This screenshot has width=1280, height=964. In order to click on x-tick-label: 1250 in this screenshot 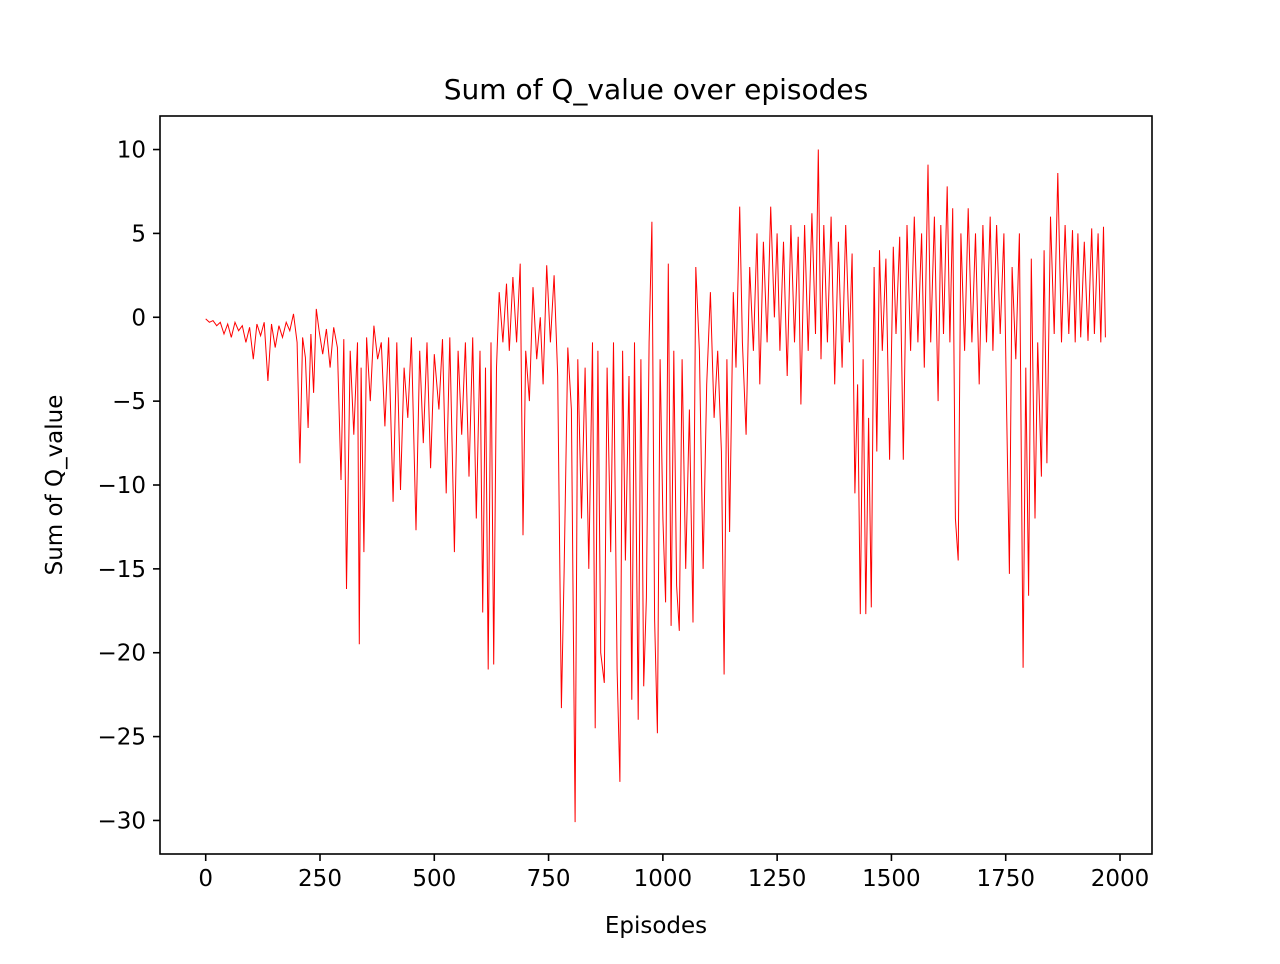, I will do `click(777, 879)`.